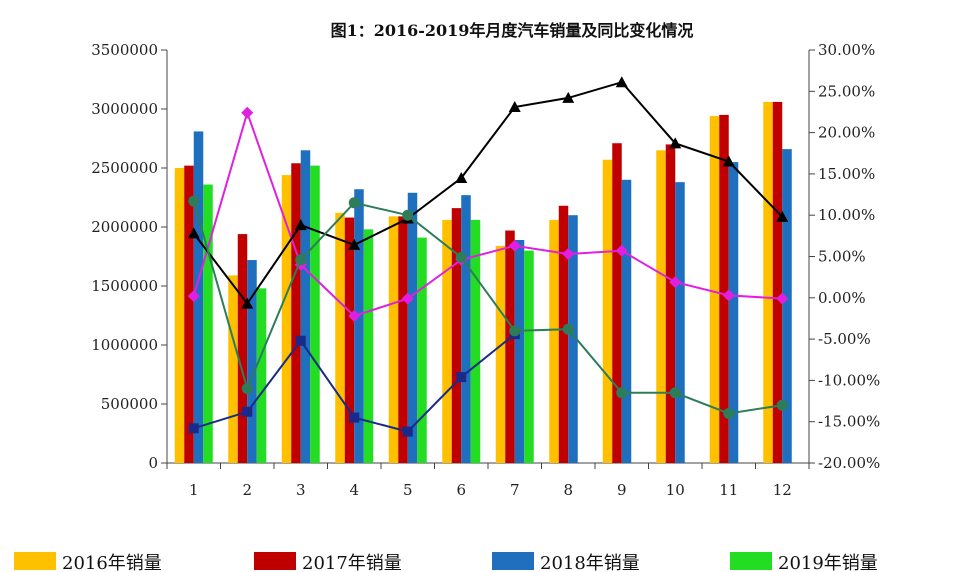 The height and width of the screenshot is (572, 960). I want to click on left-tick-label: 1500000, so click(124, 286).